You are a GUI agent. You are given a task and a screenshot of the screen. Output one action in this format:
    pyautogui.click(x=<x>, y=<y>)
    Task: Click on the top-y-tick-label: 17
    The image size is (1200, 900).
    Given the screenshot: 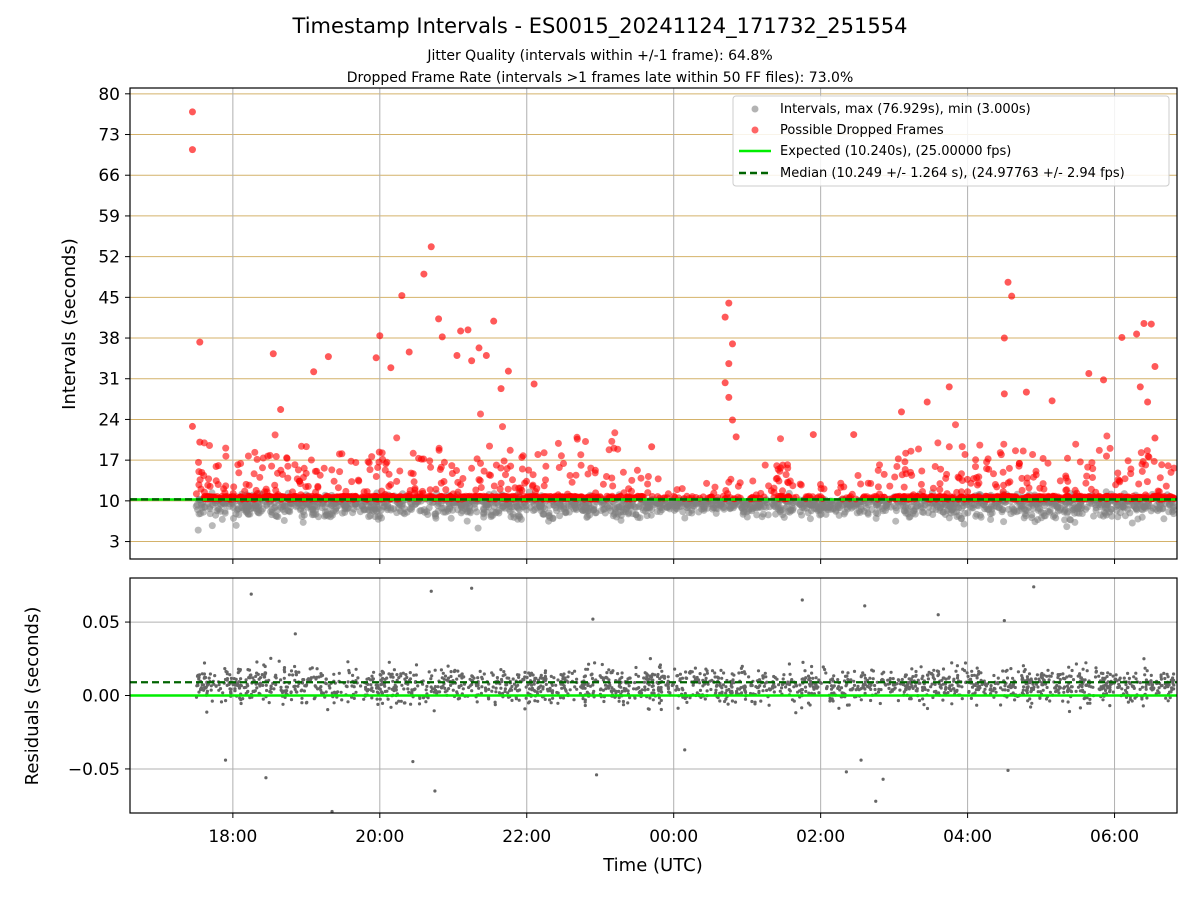 What is the action you would take?
    pyautogui.click(x=109, y=461)
    